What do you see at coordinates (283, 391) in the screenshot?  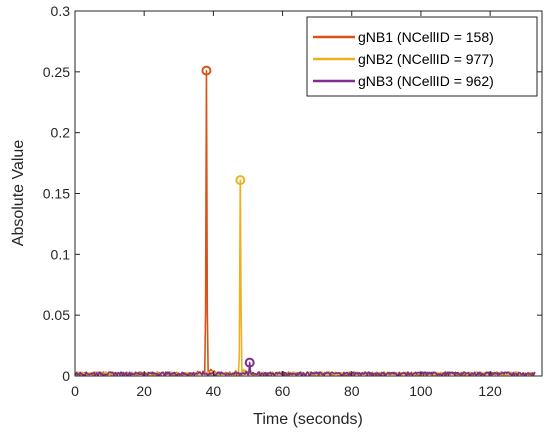 I see `x-tick-label: 60` at bounding box center [283, 391].